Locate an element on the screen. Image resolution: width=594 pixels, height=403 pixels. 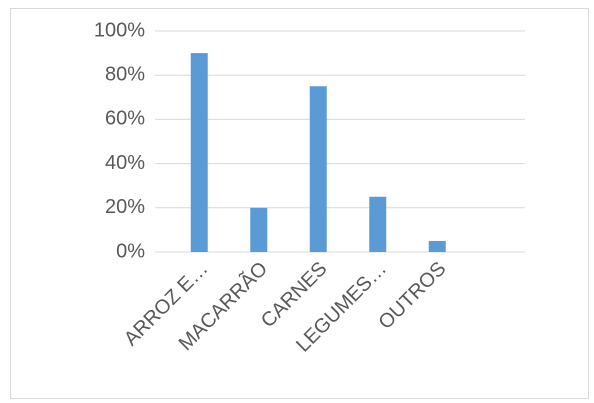
y-tick-label: 40% is located at coordinates (125, 163).